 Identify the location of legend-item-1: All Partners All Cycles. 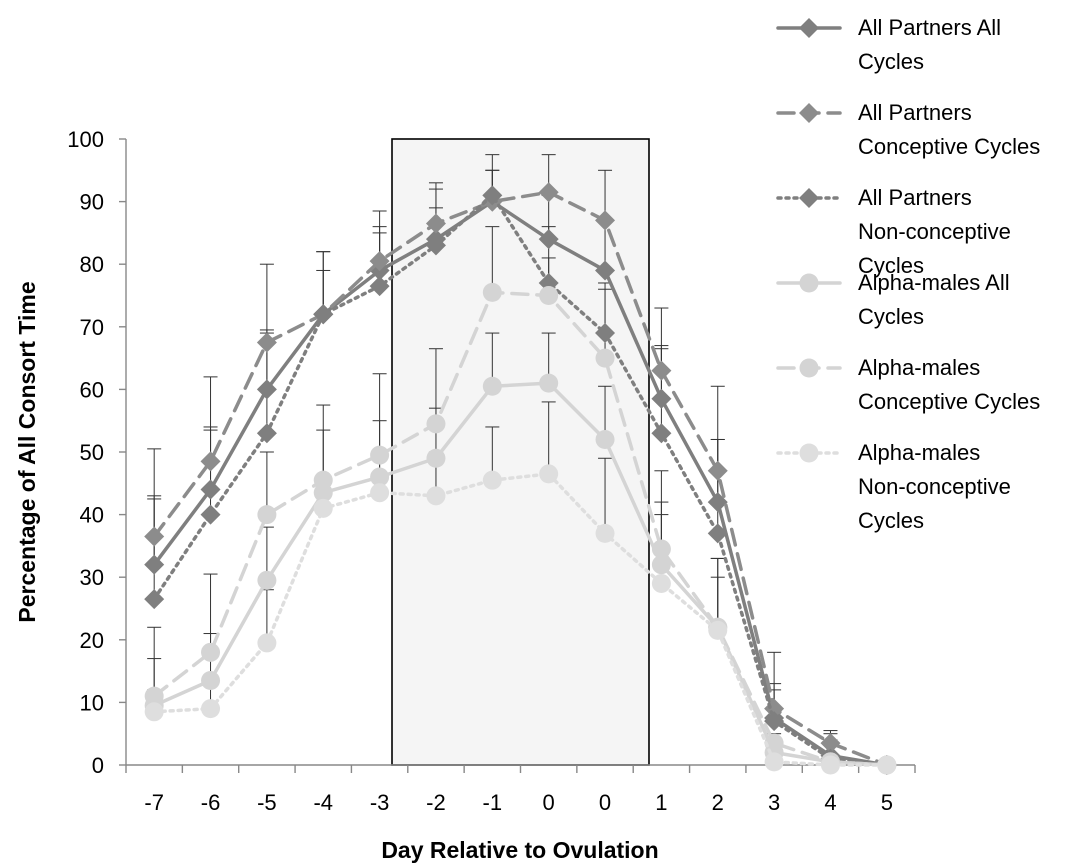
(888, 44).